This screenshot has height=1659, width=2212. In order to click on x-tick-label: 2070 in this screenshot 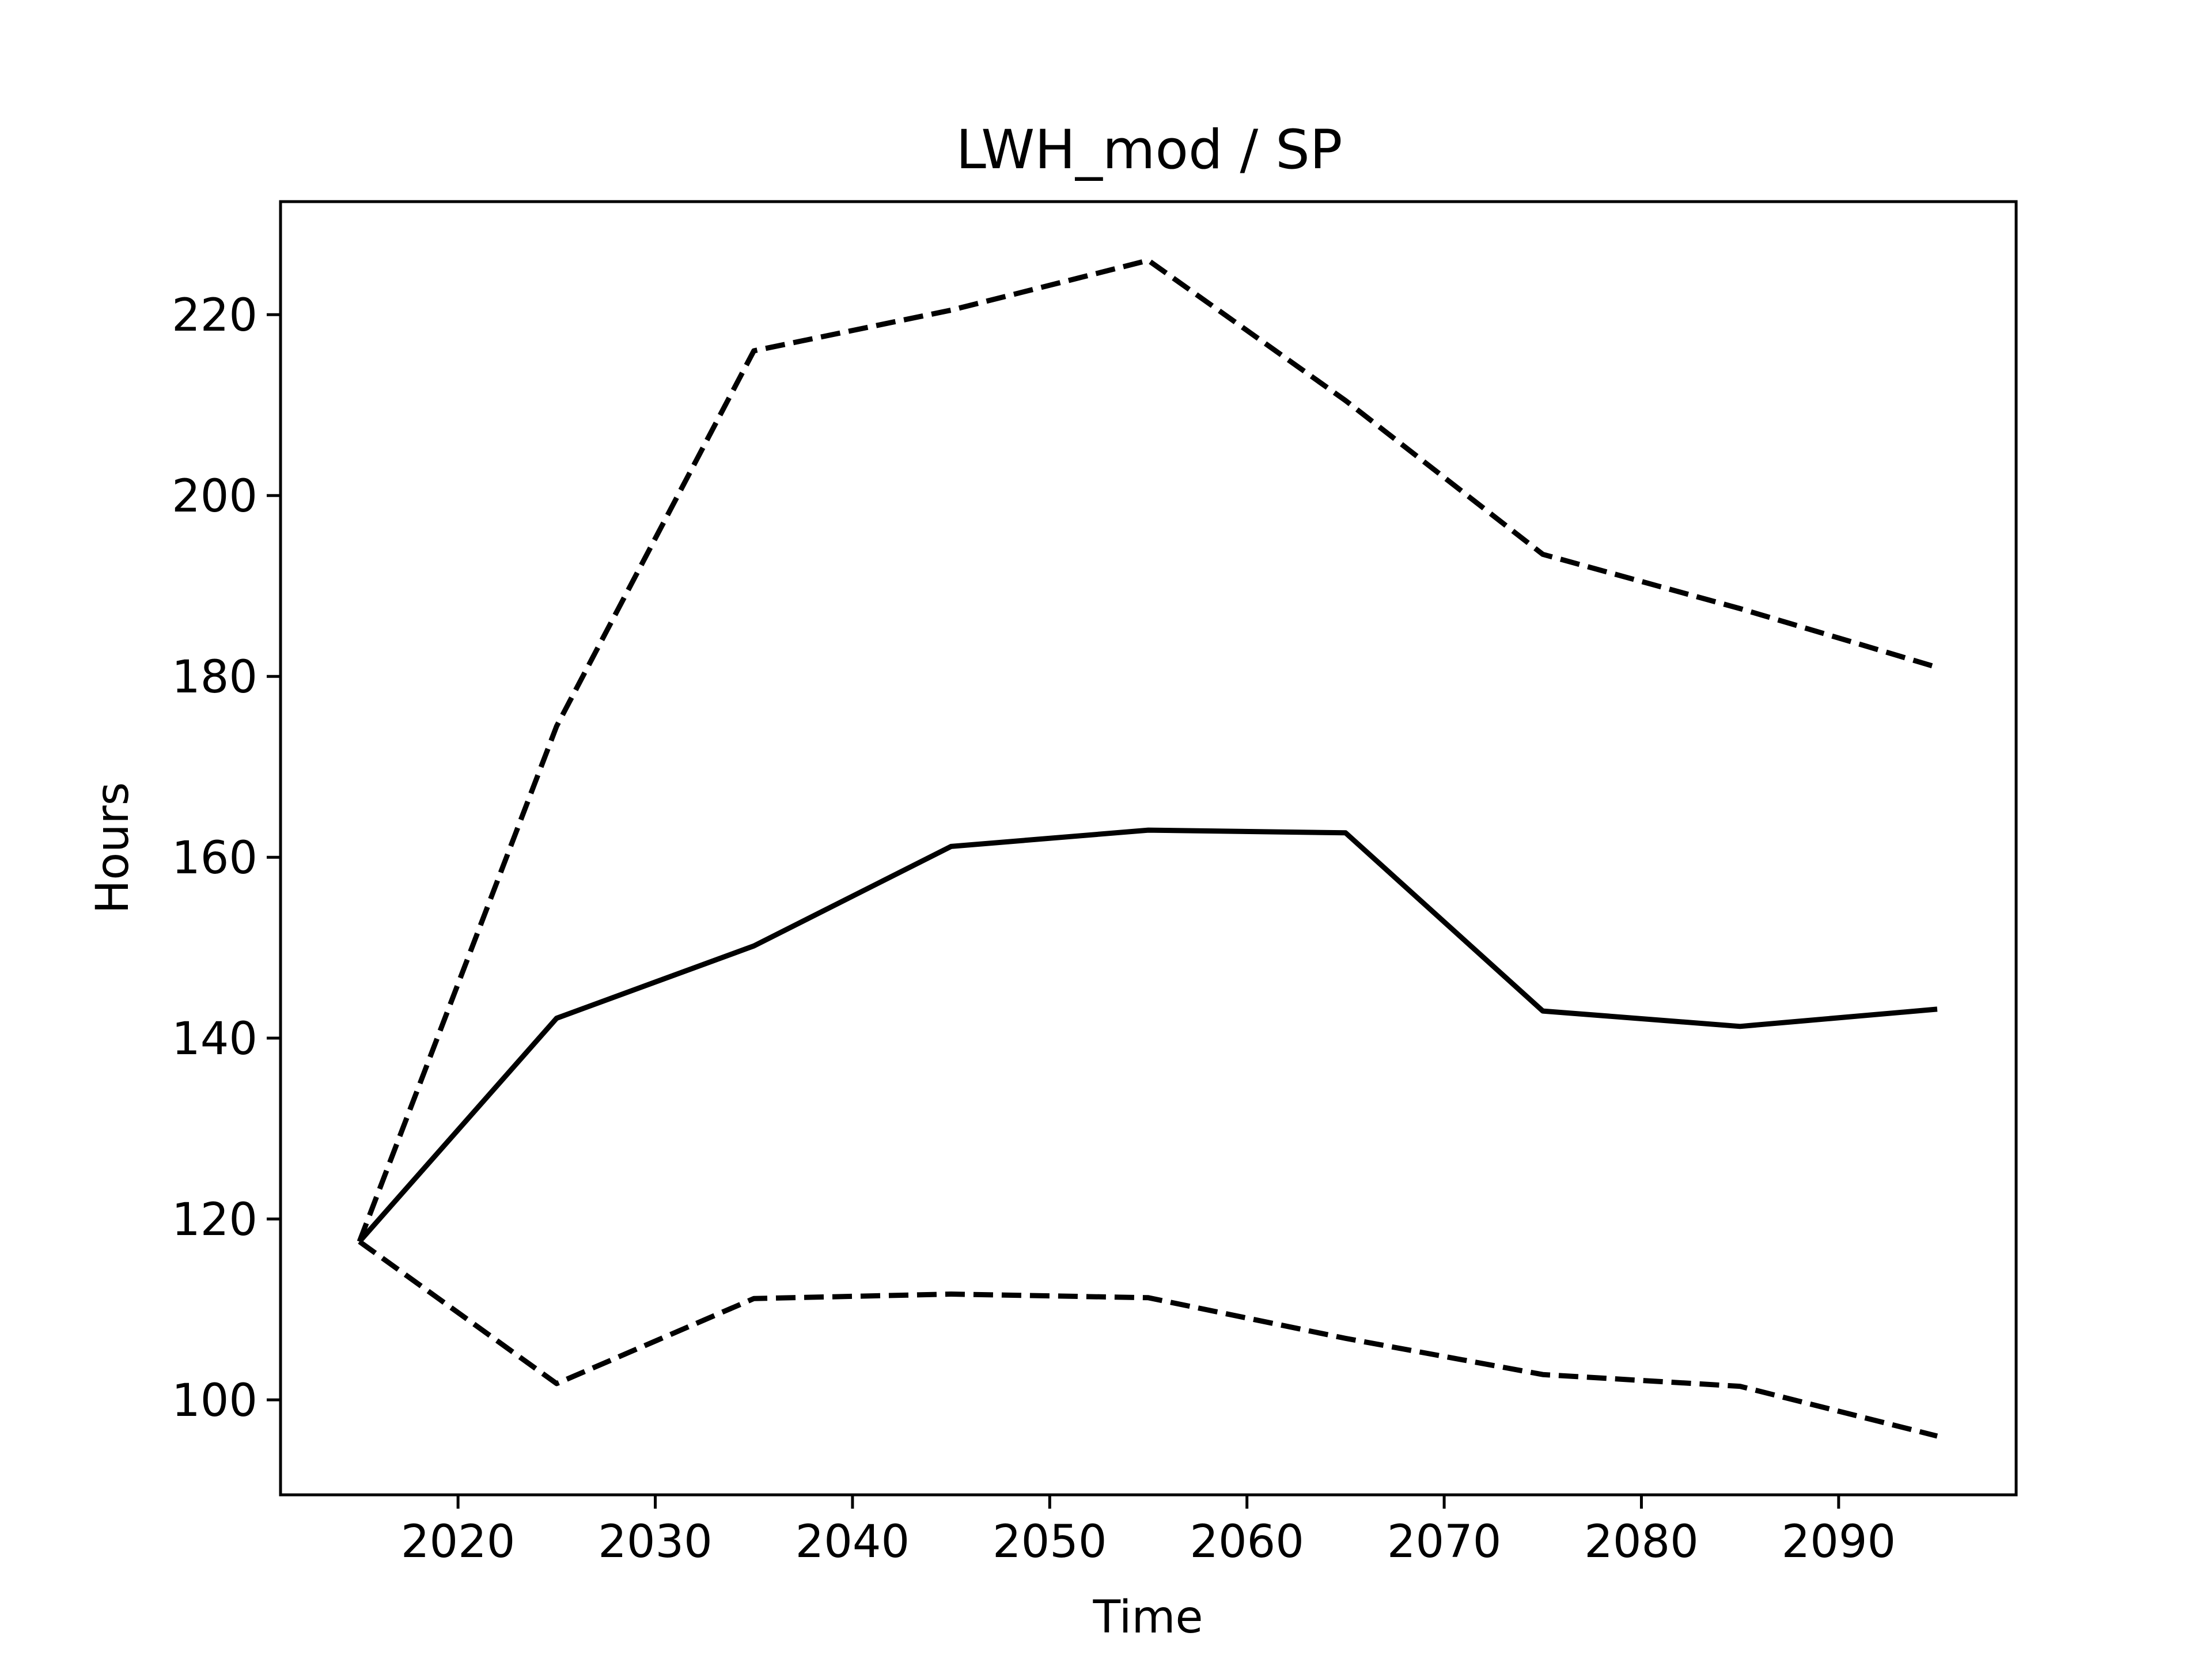, I will do `click(1444, 1542)`.